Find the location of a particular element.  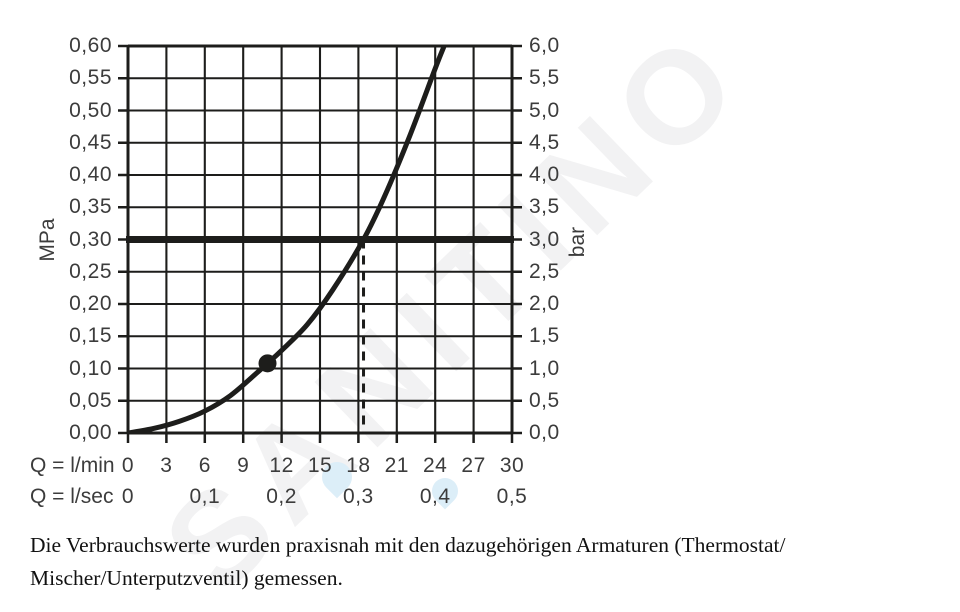

y-left-tick-label: 0,45 is located at coordinates (90, 142).